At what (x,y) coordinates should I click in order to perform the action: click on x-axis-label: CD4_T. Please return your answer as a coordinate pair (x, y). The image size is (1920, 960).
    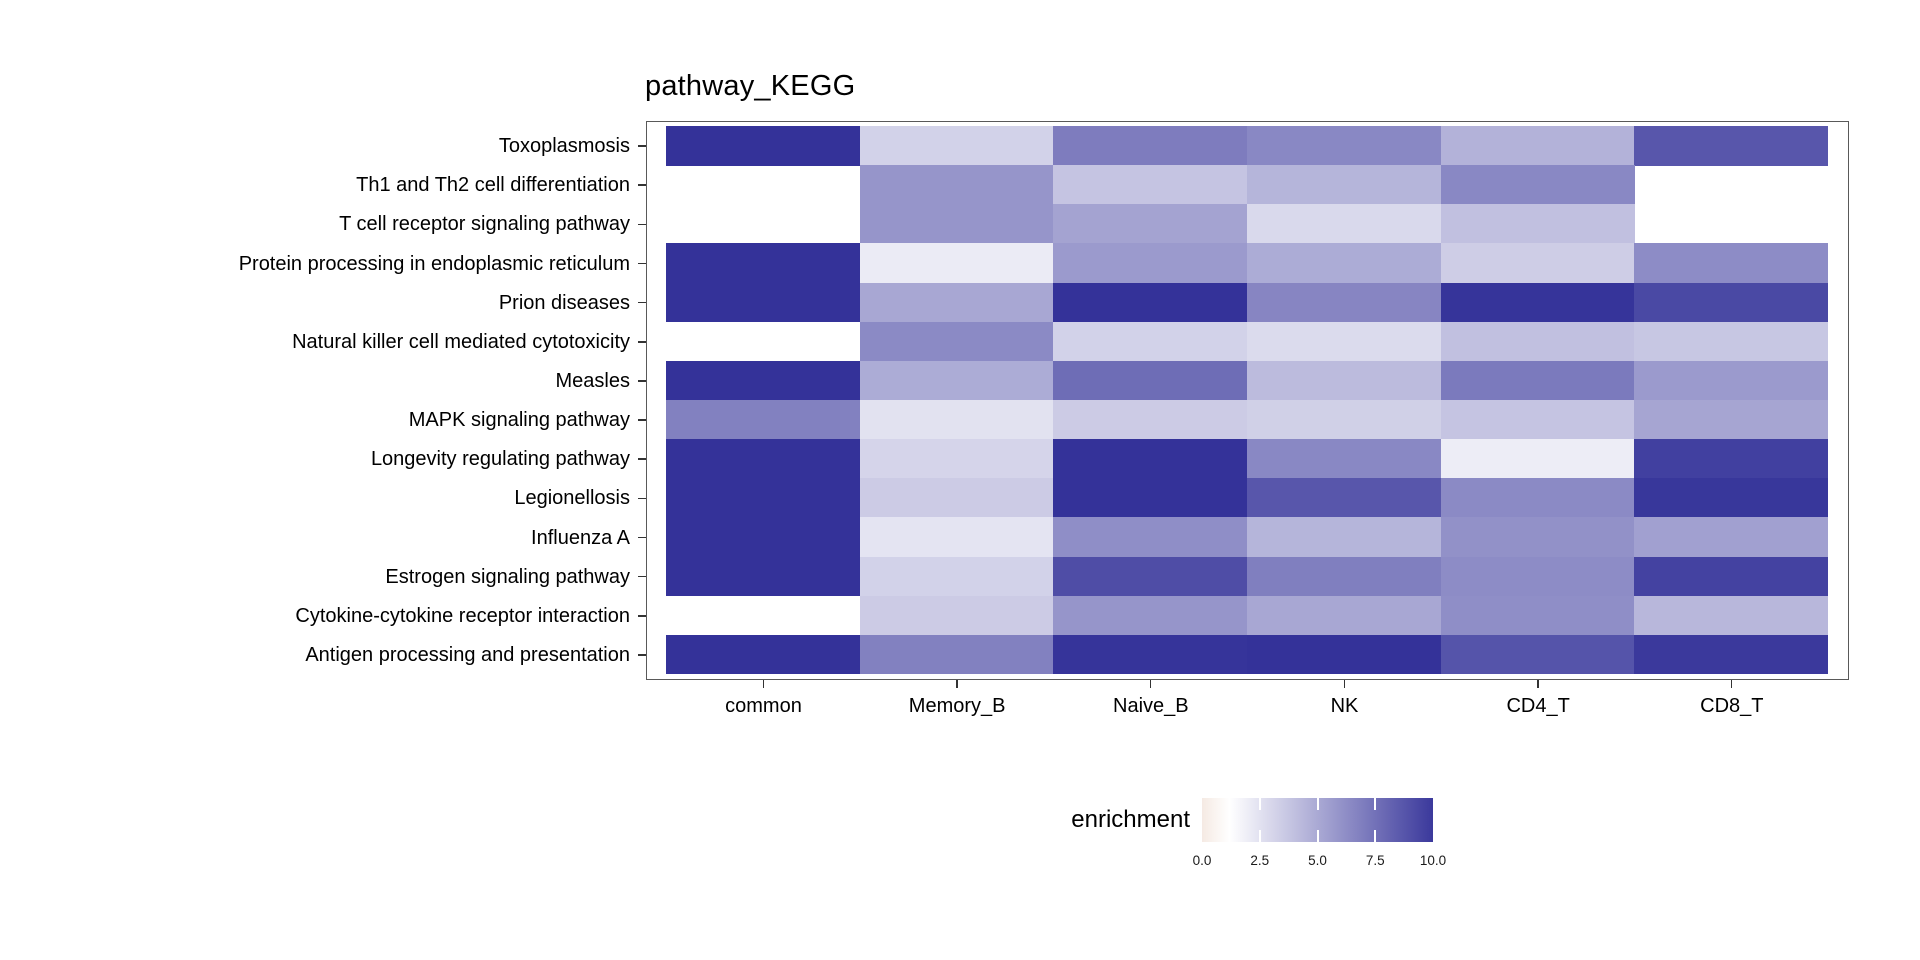
    Looking at the image, I should click on (1538, 706).